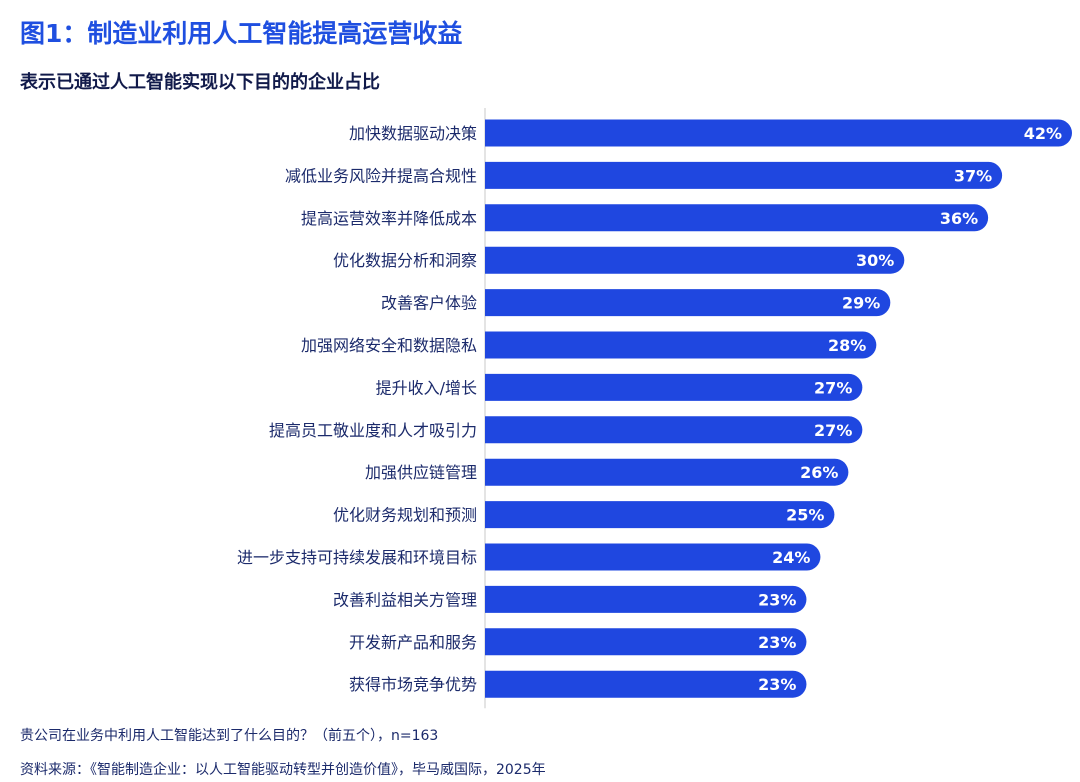  What do you see at coordinates (381, 175) in the screenshot?
I see `category-label: 减低业务风险并提高合规性` at bounding box center [381, 175].